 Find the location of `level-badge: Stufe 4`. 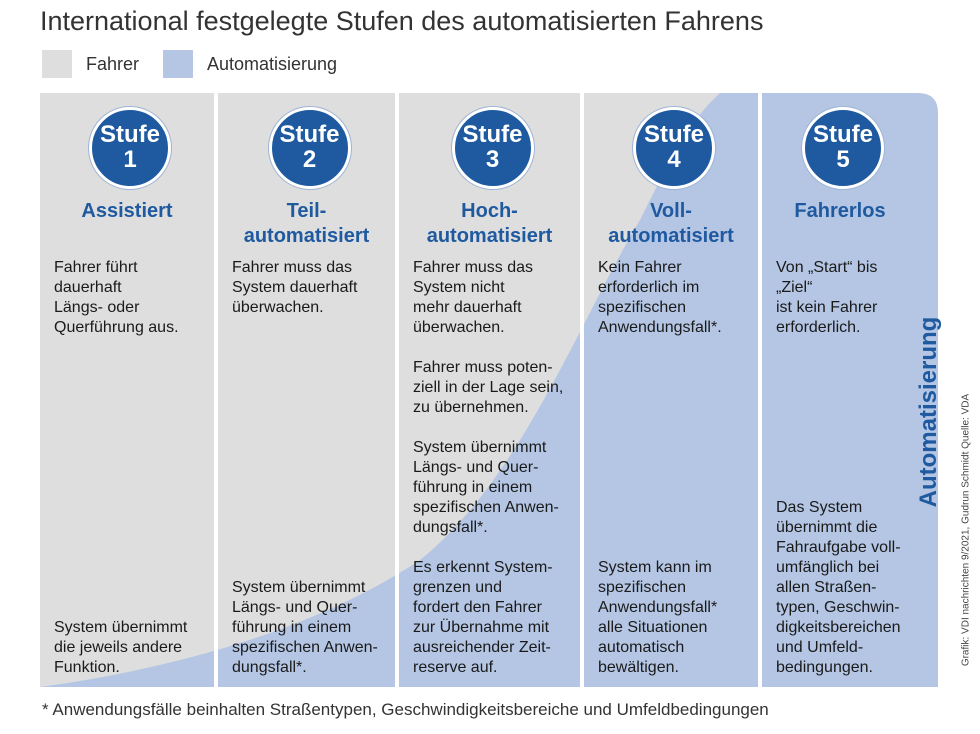

level-badge: Stufe 4 is located at coordinates (674, 148).